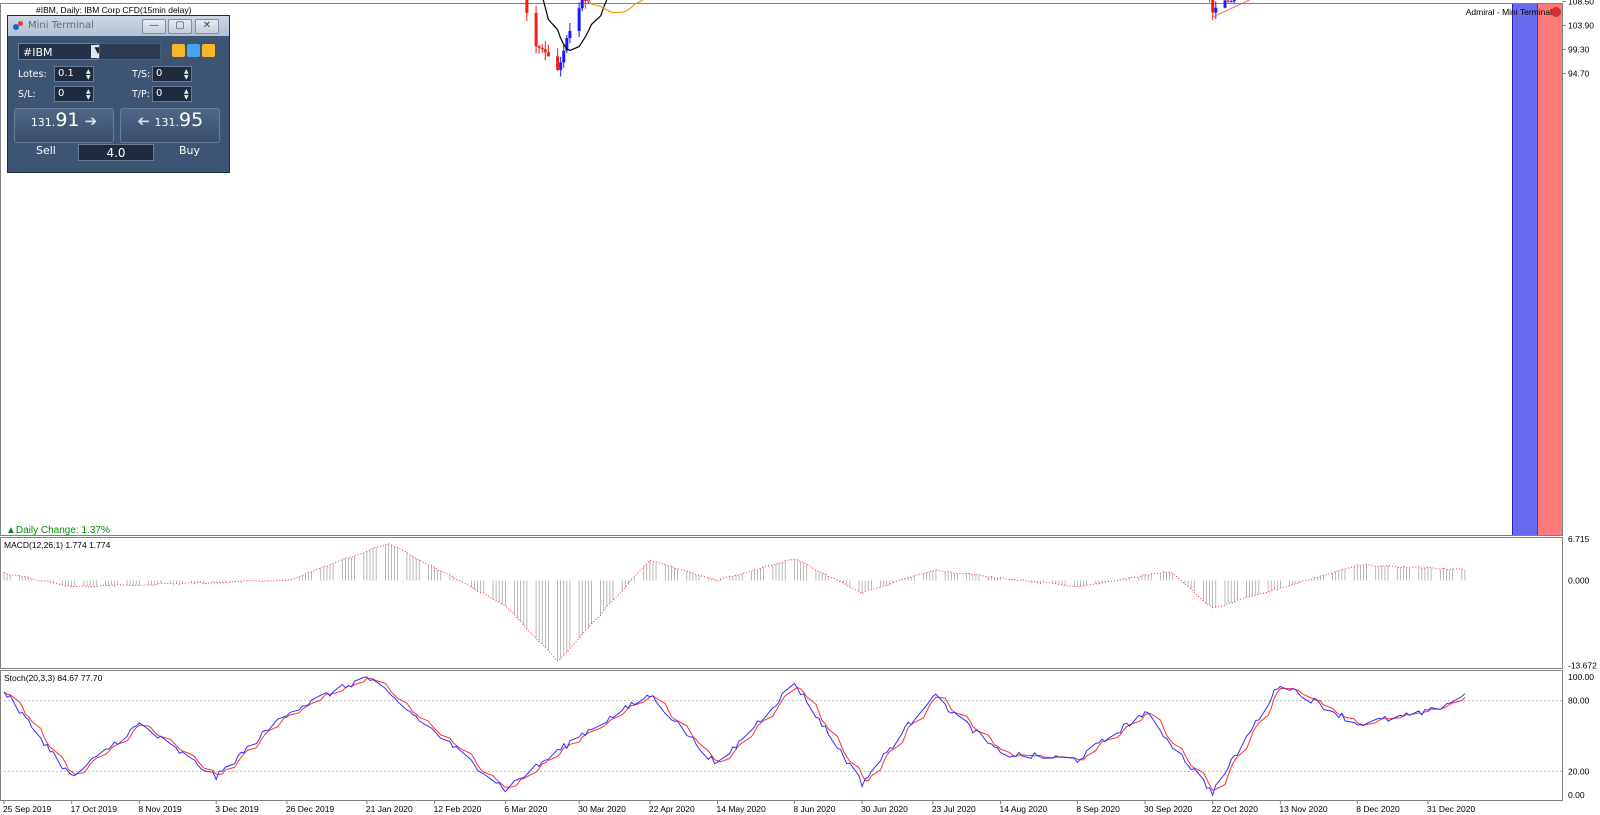 Image resolution: width=1600 pixels, height=815 pixels. Describe the element at coordinates (389, 809) in the screenshot. I see `x-tick-label: 21 Jan 2020` at that location.